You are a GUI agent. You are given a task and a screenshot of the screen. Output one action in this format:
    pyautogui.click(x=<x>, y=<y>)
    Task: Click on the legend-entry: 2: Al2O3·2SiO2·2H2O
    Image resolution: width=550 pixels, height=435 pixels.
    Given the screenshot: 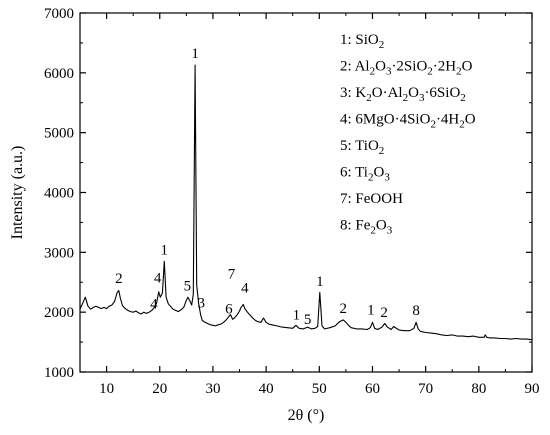 What is the action you would take?
    pyautogui.click(x=406, y=68)
    